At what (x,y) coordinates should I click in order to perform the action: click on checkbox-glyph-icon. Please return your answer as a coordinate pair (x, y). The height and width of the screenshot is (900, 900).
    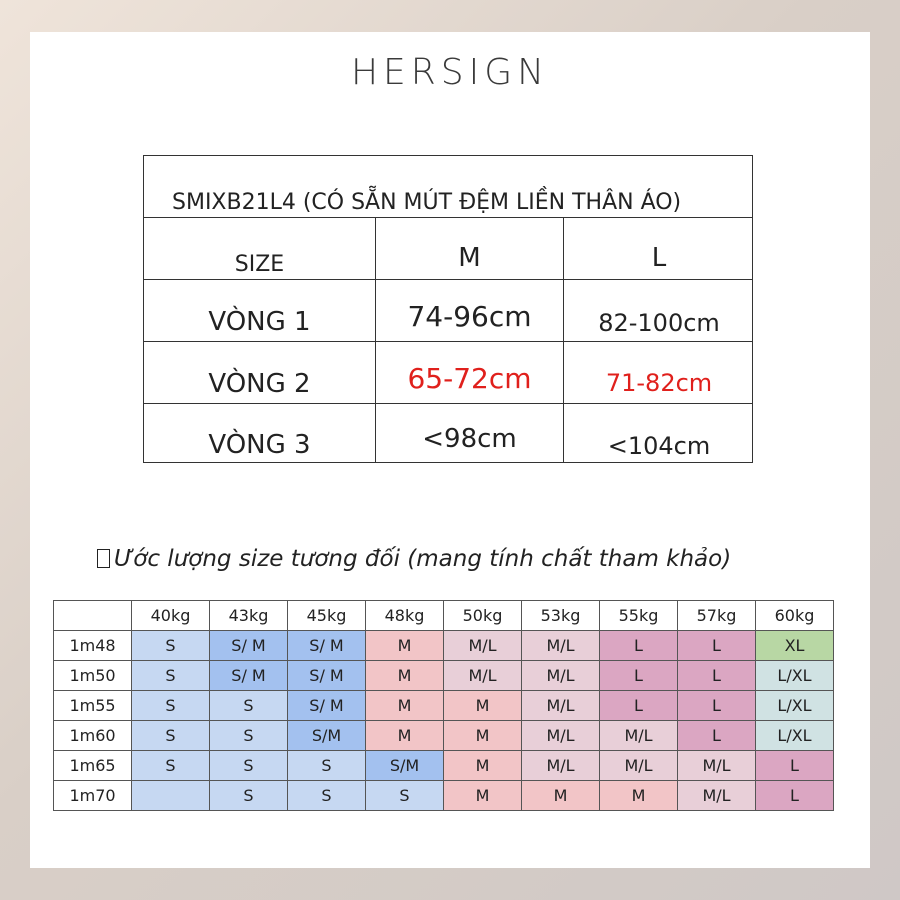
    Looking at the image, I should click on (103, 558).